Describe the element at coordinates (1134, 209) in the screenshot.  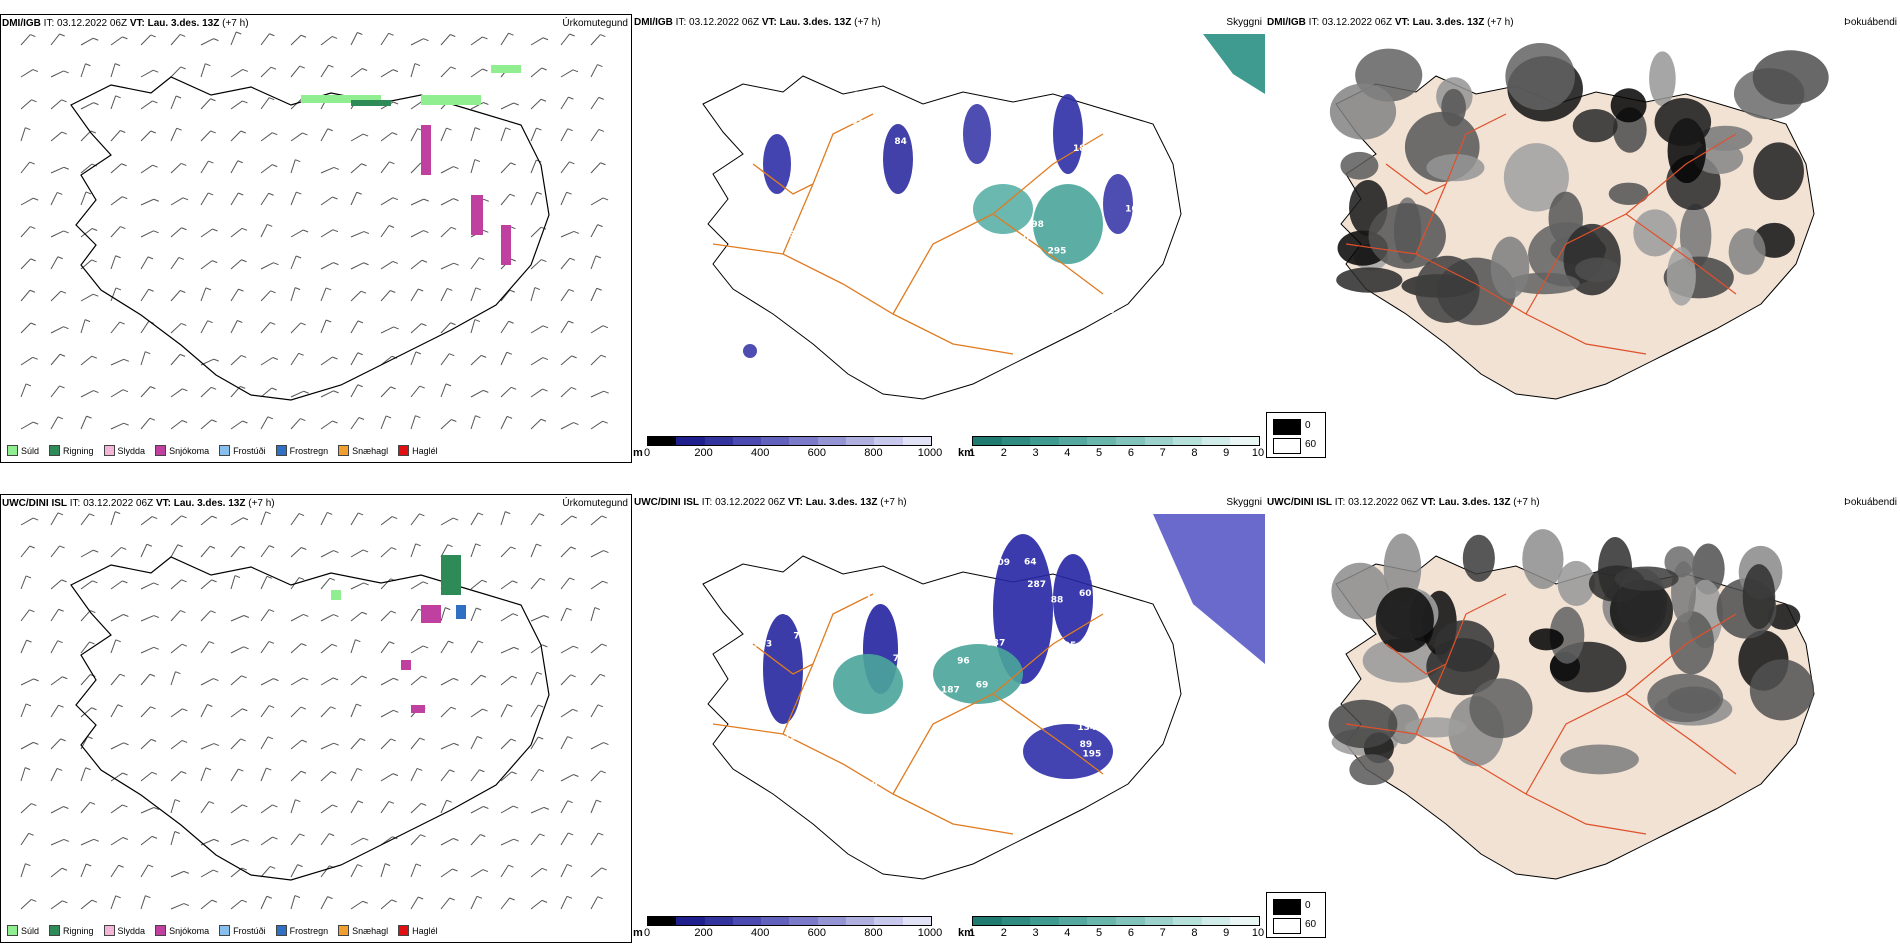
I see `visibility-label: 166` at that location.